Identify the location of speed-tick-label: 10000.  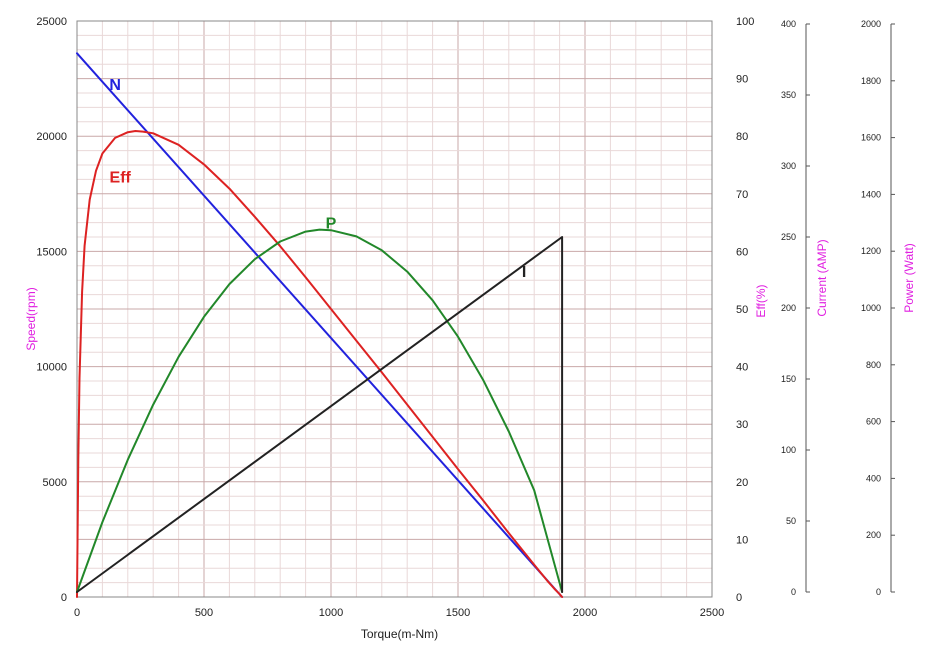
(51, 368).